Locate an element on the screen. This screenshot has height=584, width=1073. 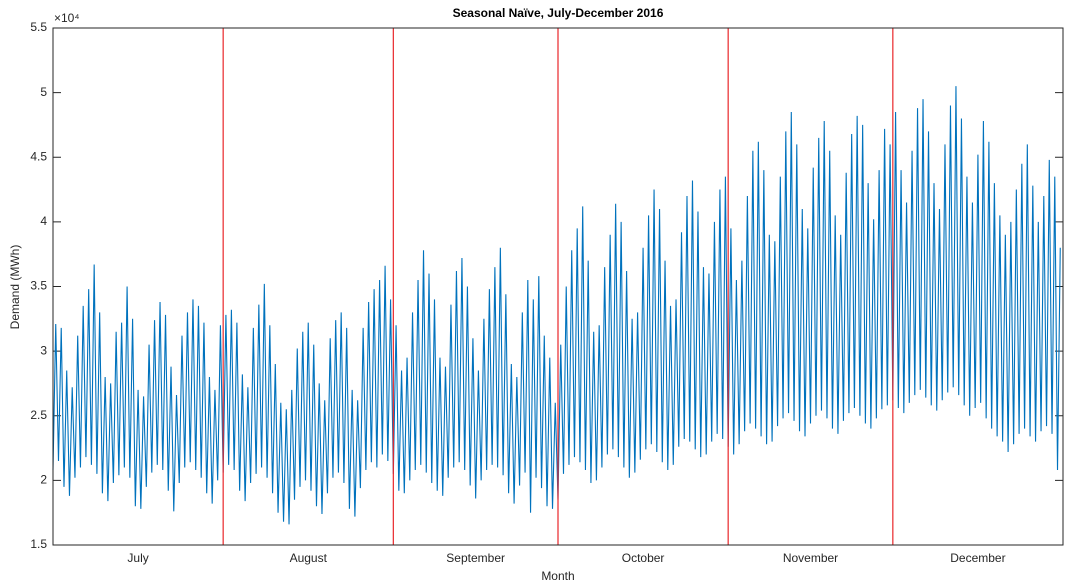
y-tick-label: 5 is located at coordinates (43, 92).